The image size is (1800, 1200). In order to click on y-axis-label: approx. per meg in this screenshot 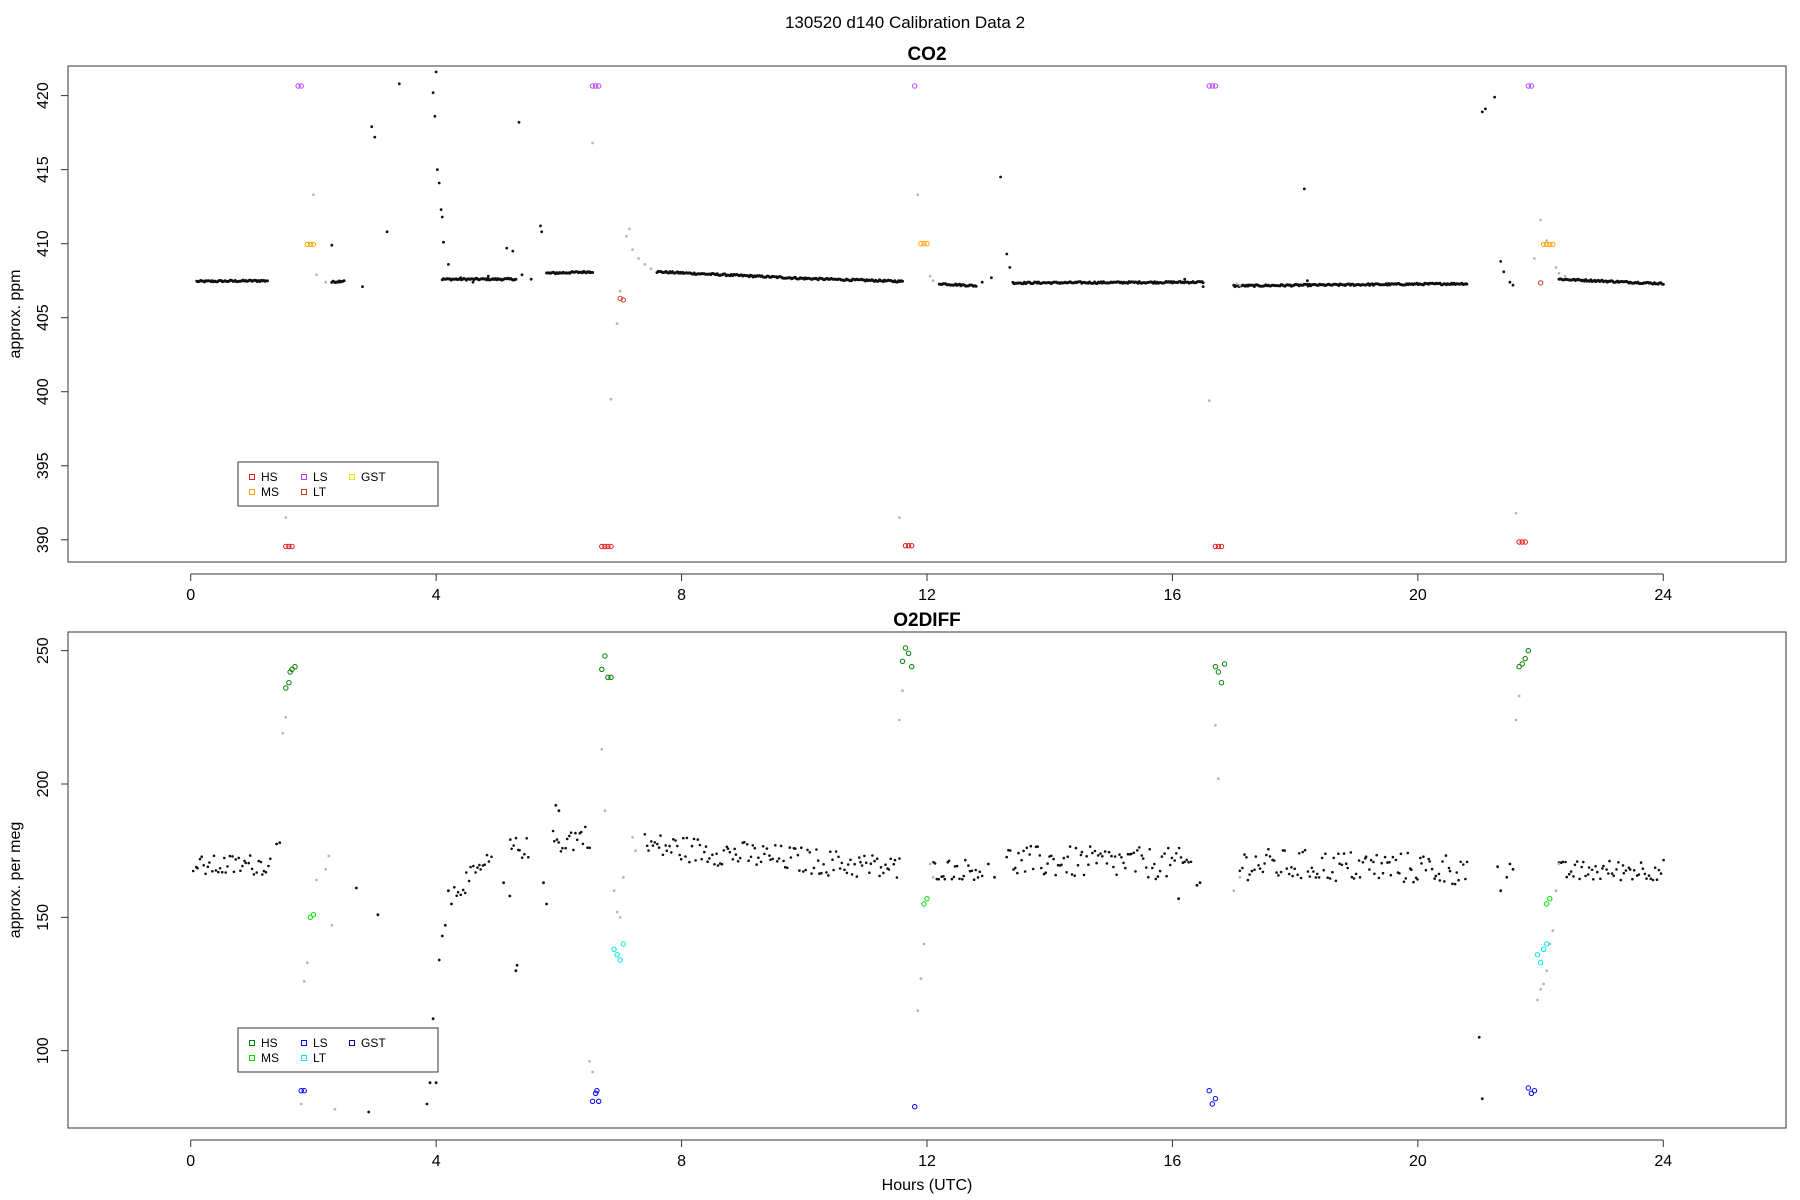, I will do `click(15, 880)`.